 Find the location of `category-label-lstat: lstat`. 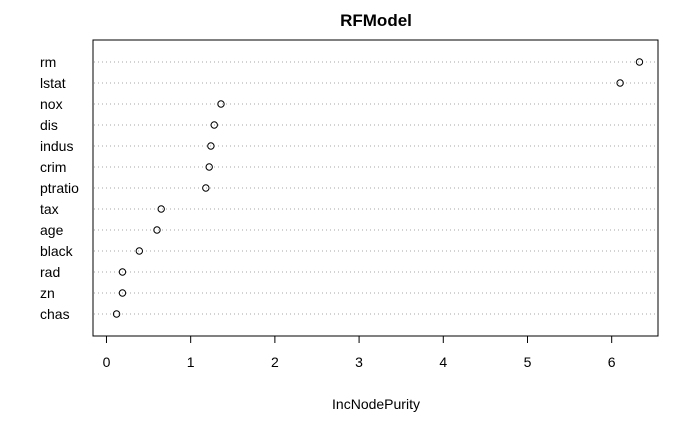

category-label-lstat: lstat is located at coordinates (53, 83).